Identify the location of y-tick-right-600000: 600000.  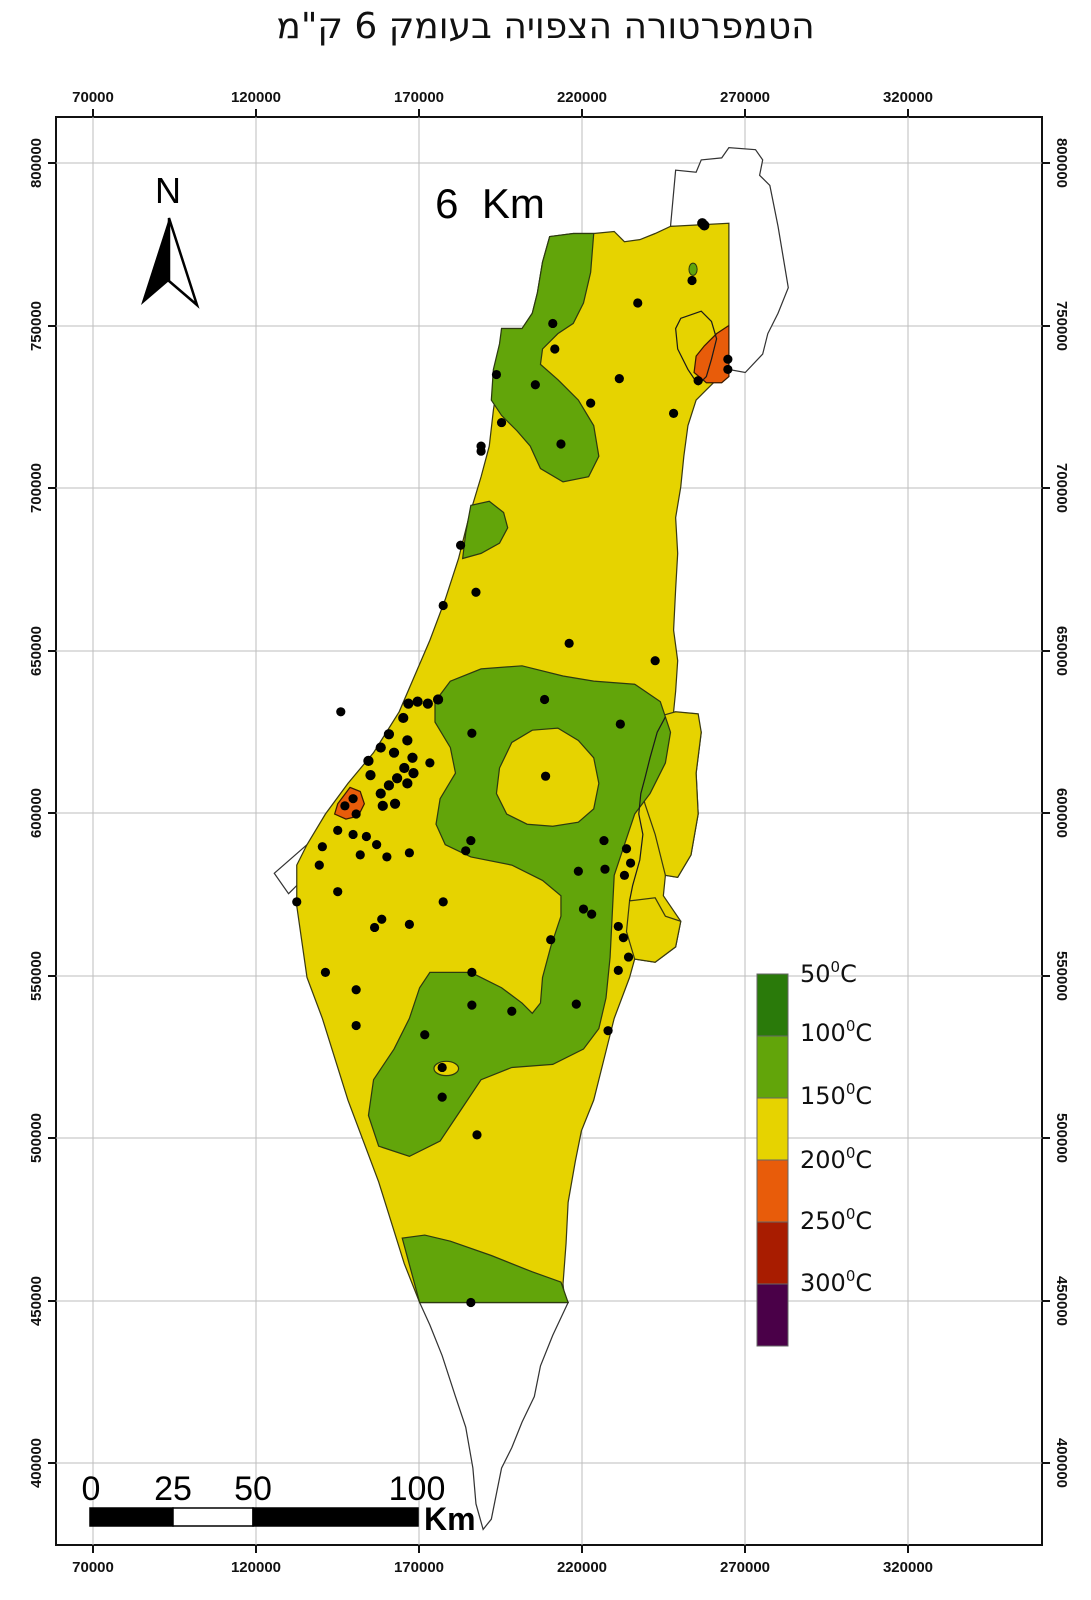
(1061, 813).